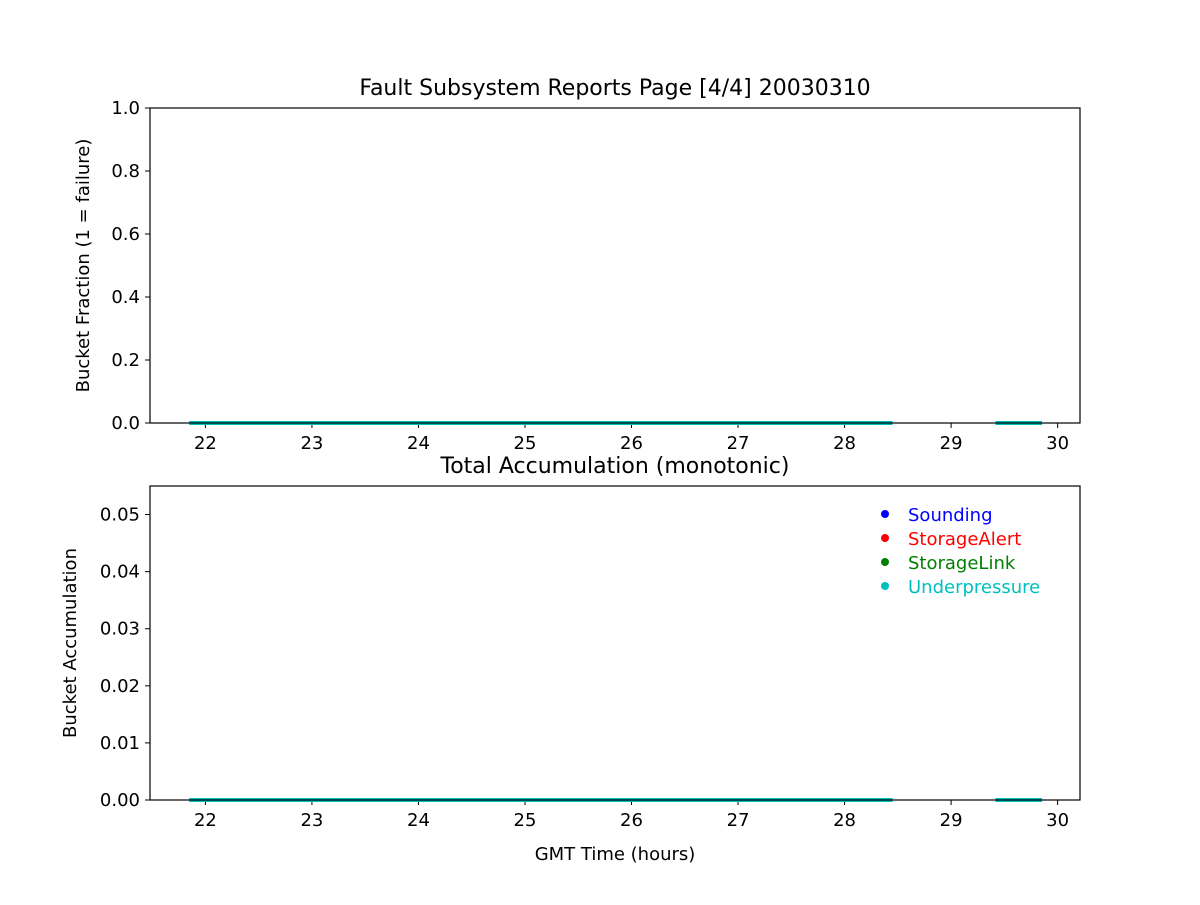 The image size is (1200, 905). Describe the element at coordinates (962, 563) in the screenshot. I see `legend-label: StorageLink` at that location.